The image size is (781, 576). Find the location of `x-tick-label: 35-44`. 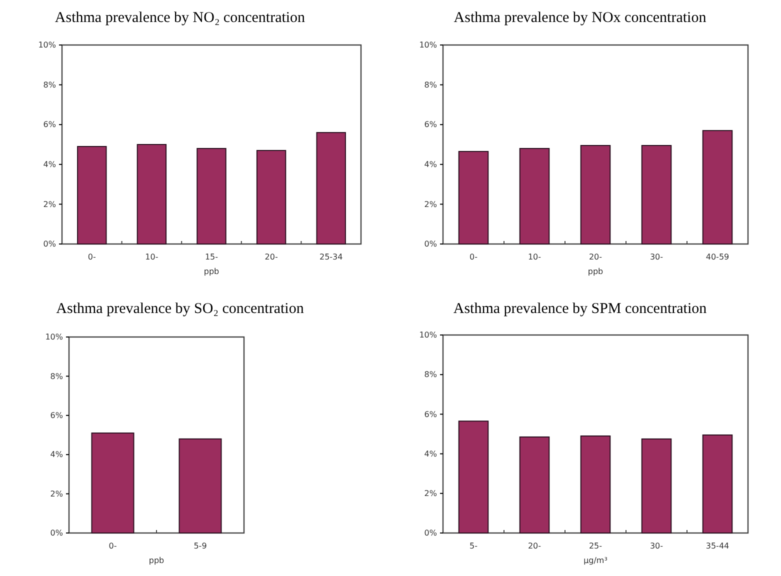

x-tick-label: 35-44 is located at coordinates (718, 546).